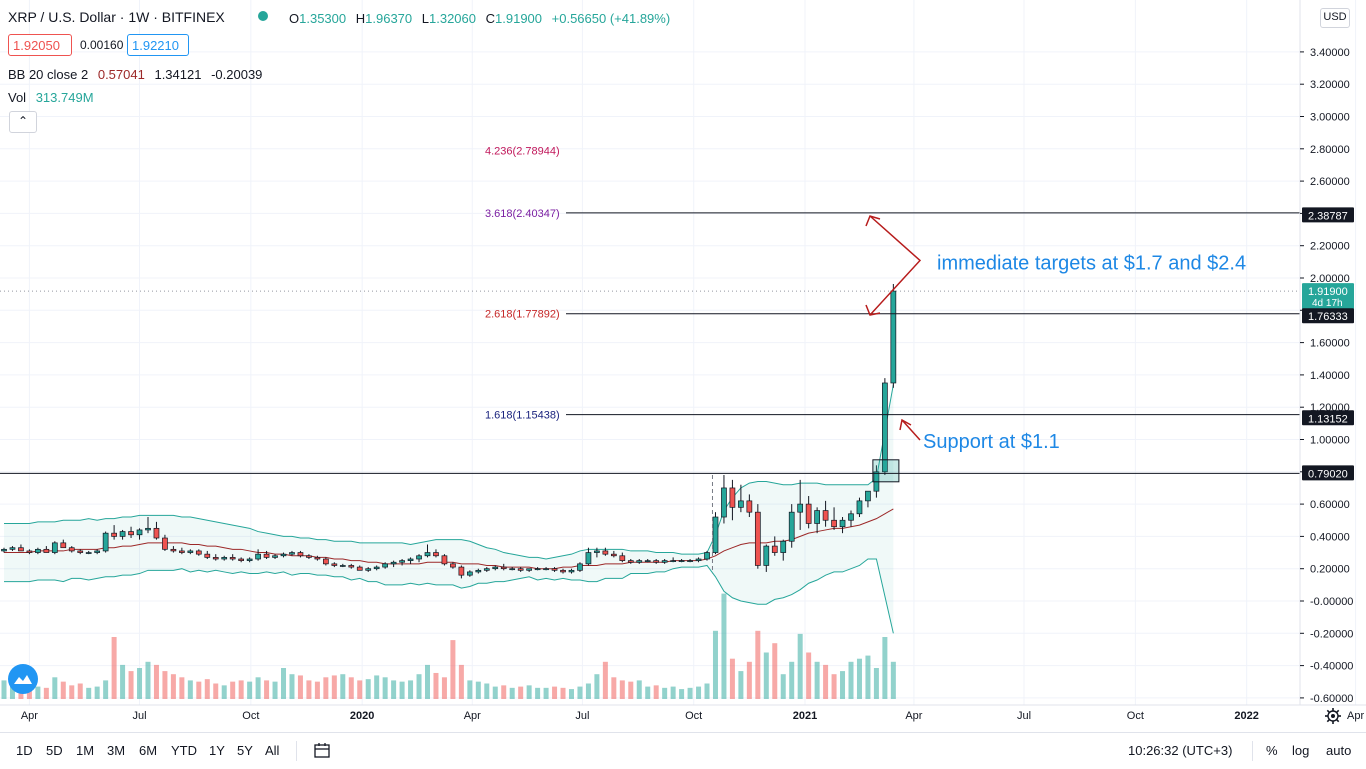 The image size is (1366, 769). Describe the element at coordinates (48, 74) in the screenshot. I see `bb-label: BB 20 close 2` at that location.